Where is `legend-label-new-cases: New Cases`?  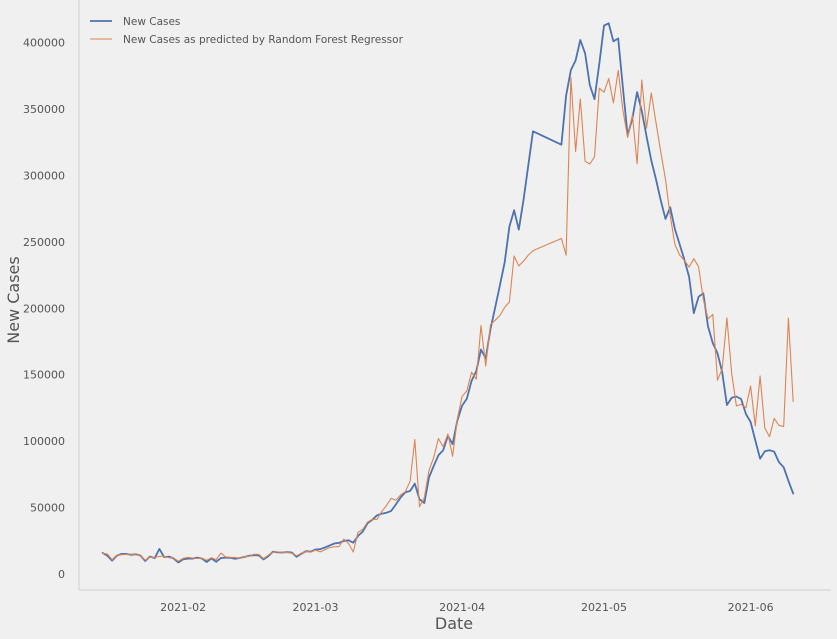
legend-label-new-cases: New Cases is located at coordinates (151, 22).